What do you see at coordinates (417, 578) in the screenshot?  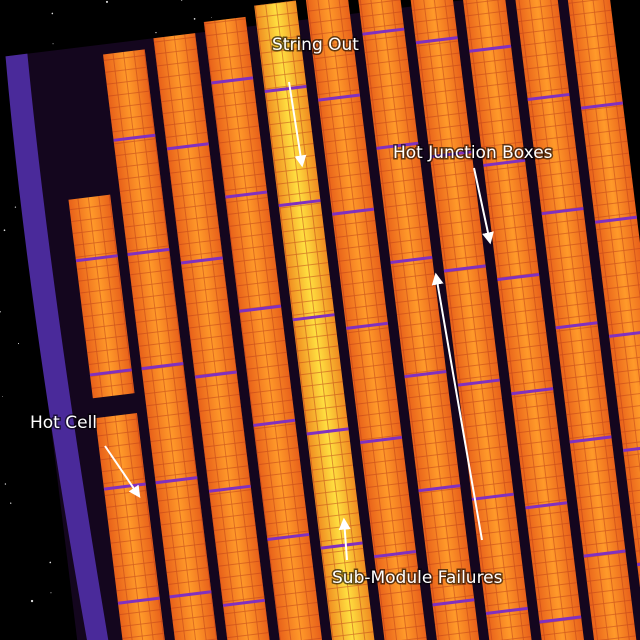 I see `label: Sub-Module Failures` at bounding box center [417, 578].